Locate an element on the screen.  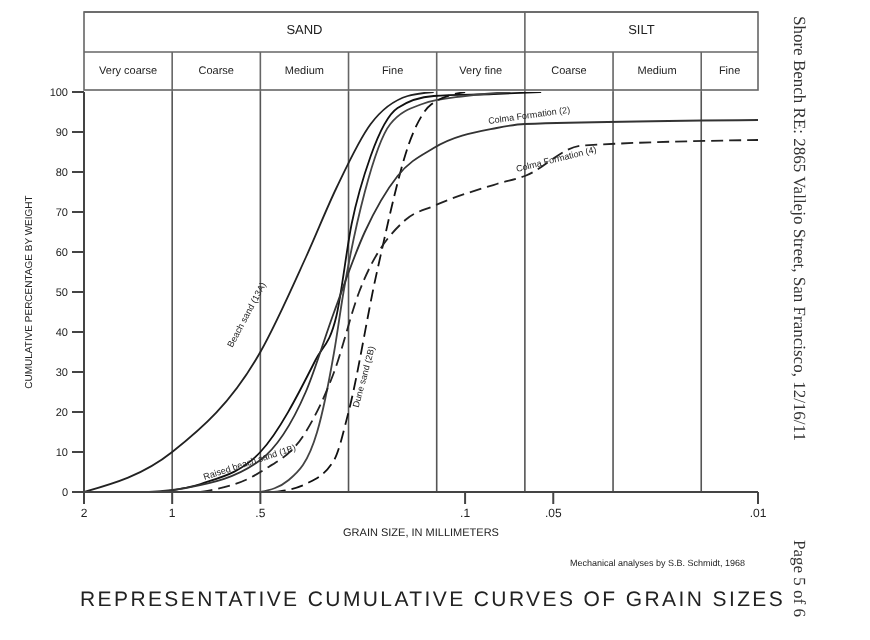
text: Shore Bench RE: 2865 Vallejo Street, San Francisco, 12/16/11 is located at coordinates (800, 228).